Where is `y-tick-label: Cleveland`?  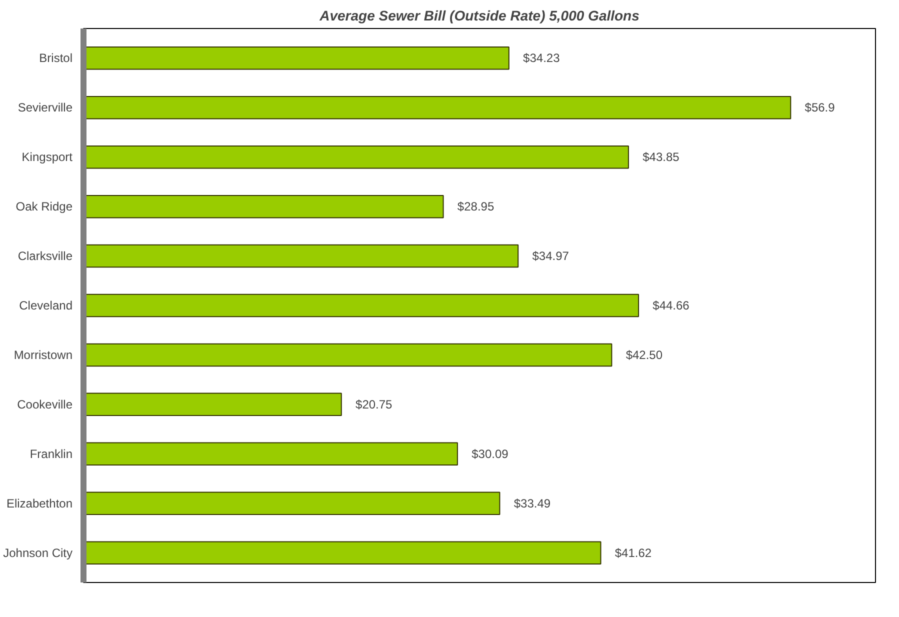
y-tick-label: Cleveland is located at coordinates (46, 305).